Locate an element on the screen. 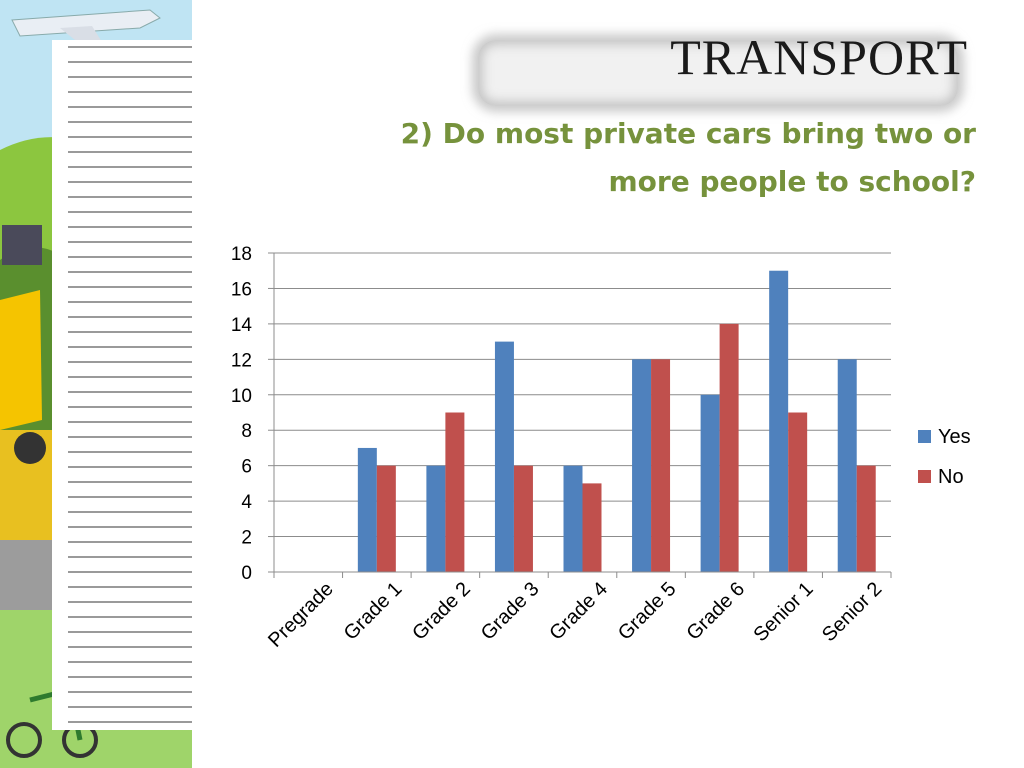  title-plaque is located at coordinates (718, 73).